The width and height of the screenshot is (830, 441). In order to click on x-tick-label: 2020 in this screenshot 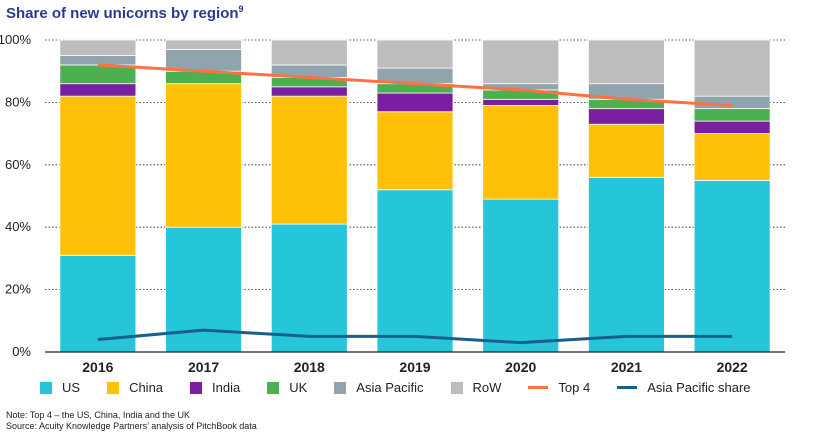, I will do `click(520, 367)`.